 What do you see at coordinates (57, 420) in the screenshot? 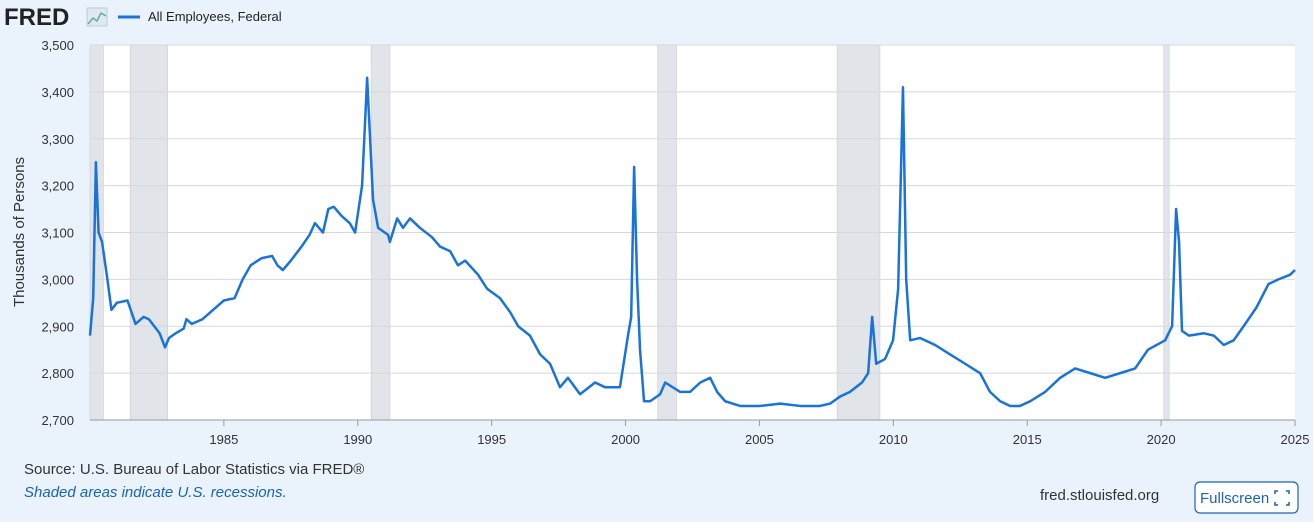
I see `y-tick-label: 2,700` at bounding box center [57, 420].